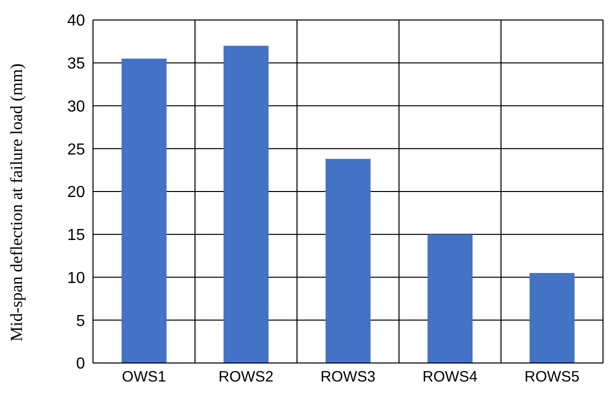 Image resolution: width=611 pixels, height=408 pixels. Describe the element at coordinates (76, 278) in the screenshot. I see `y-tick-label: 10` at that location.